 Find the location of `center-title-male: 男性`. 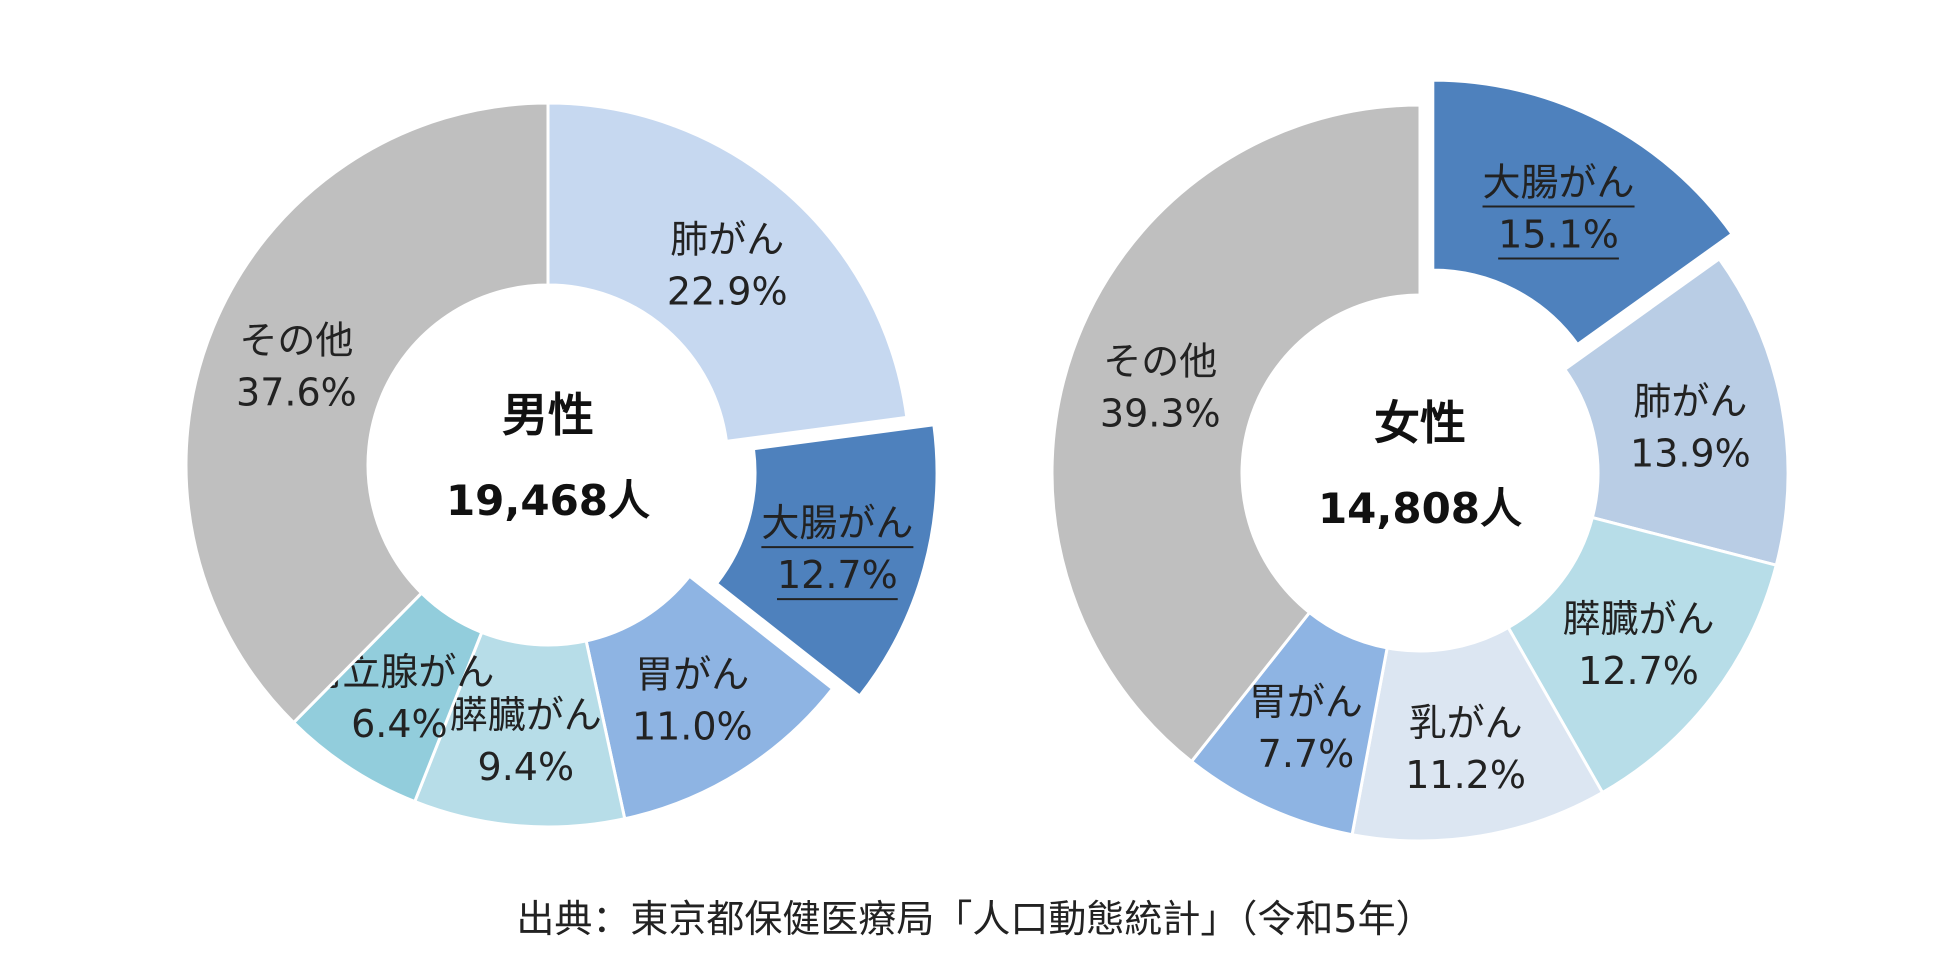

center-title-male: 男性 is located at coordinates (548, 415).